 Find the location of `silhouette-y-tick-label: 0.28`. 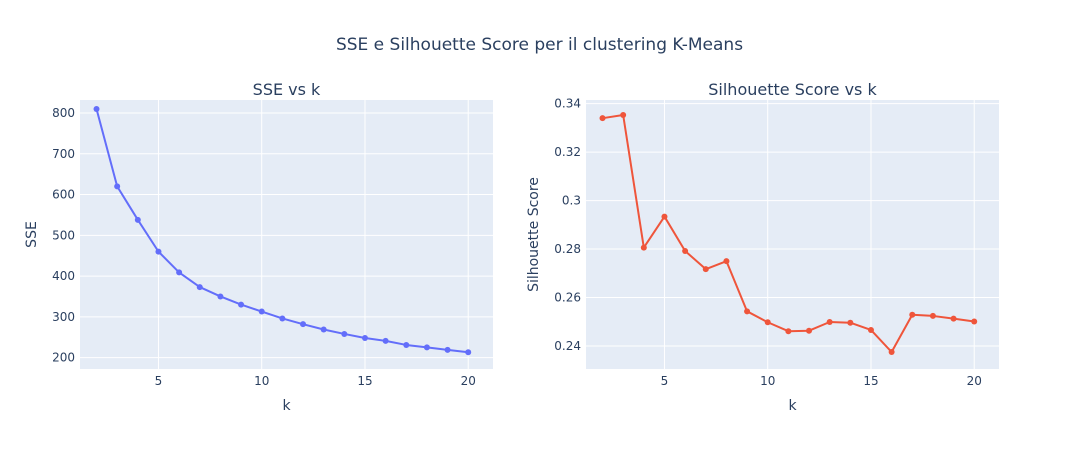

silhouette-y-tick-label: 0.28 is located at coordinates (567, 249).